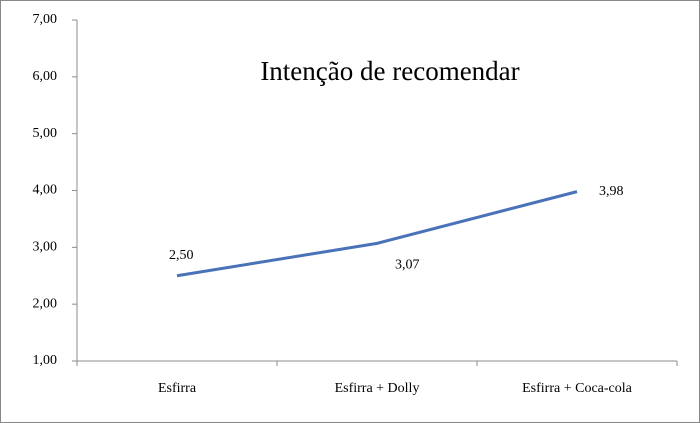 Image resolution: width=700 pixels, height=423 pixels. What do you see at coordinates (181, 255) in the screenshot?
I see `data-label: 2,50` at bounding box center [181, 255].